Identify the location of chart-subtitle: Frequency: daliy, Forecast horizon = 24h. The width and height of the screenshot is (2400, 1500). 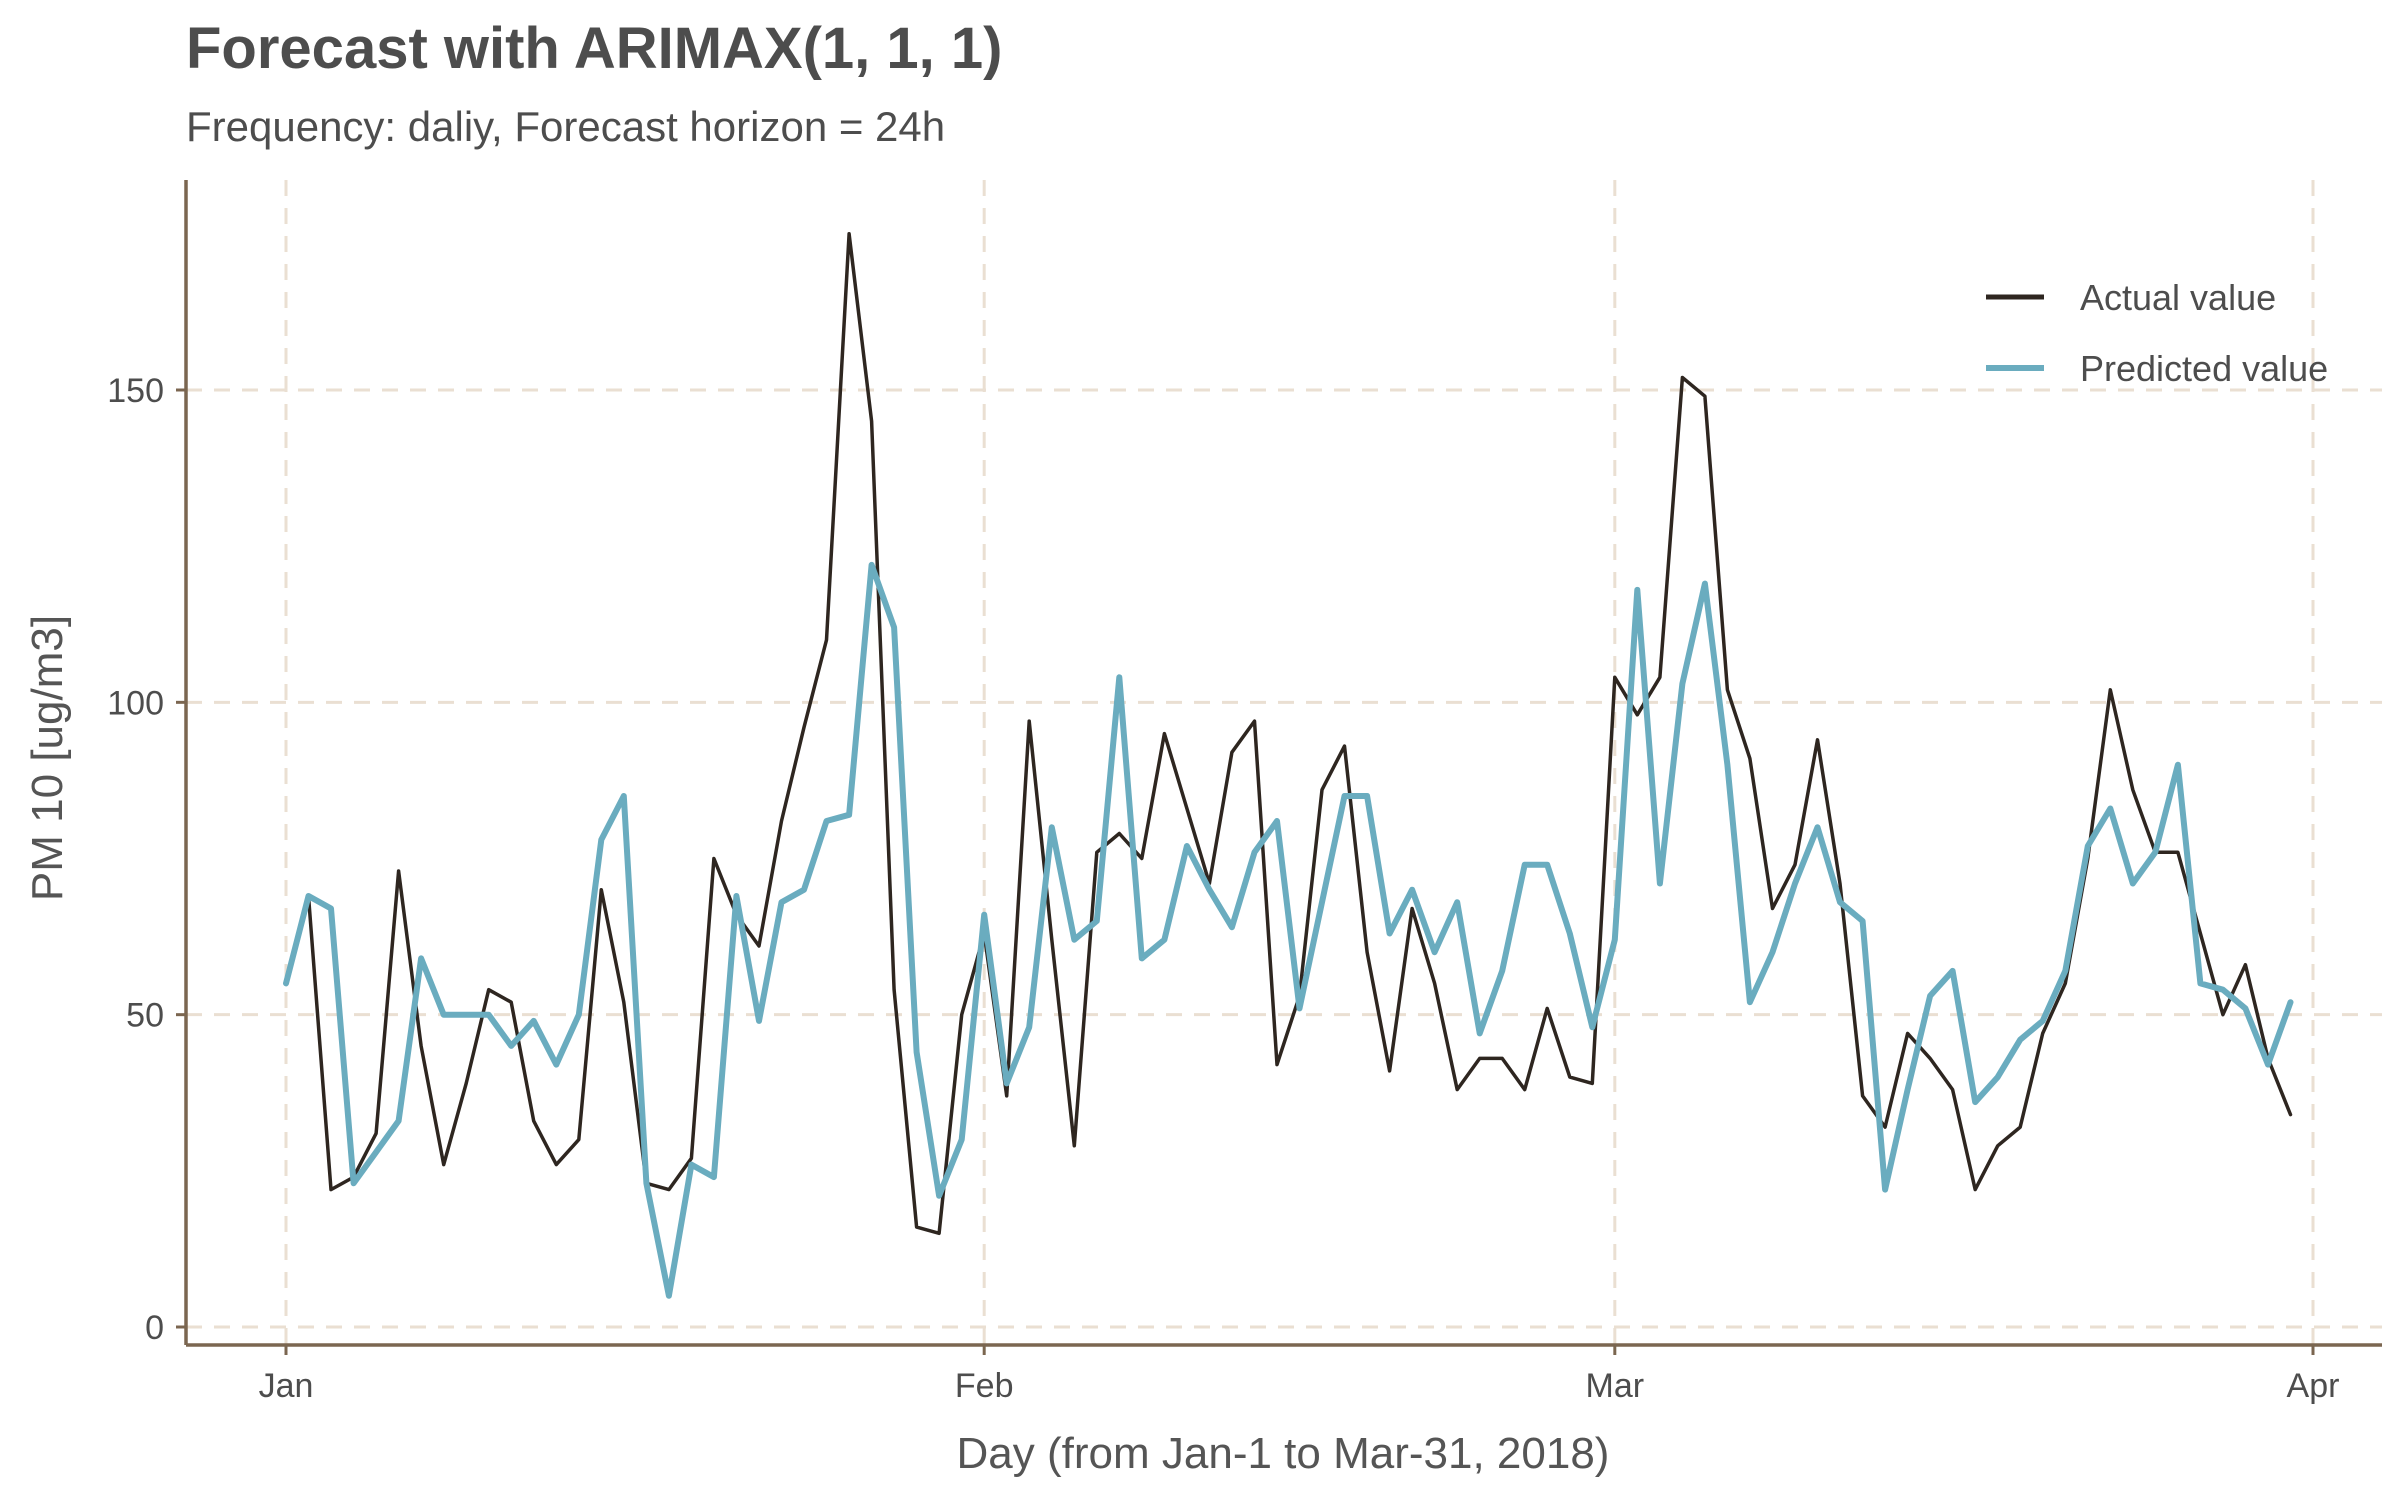
(565, 126).